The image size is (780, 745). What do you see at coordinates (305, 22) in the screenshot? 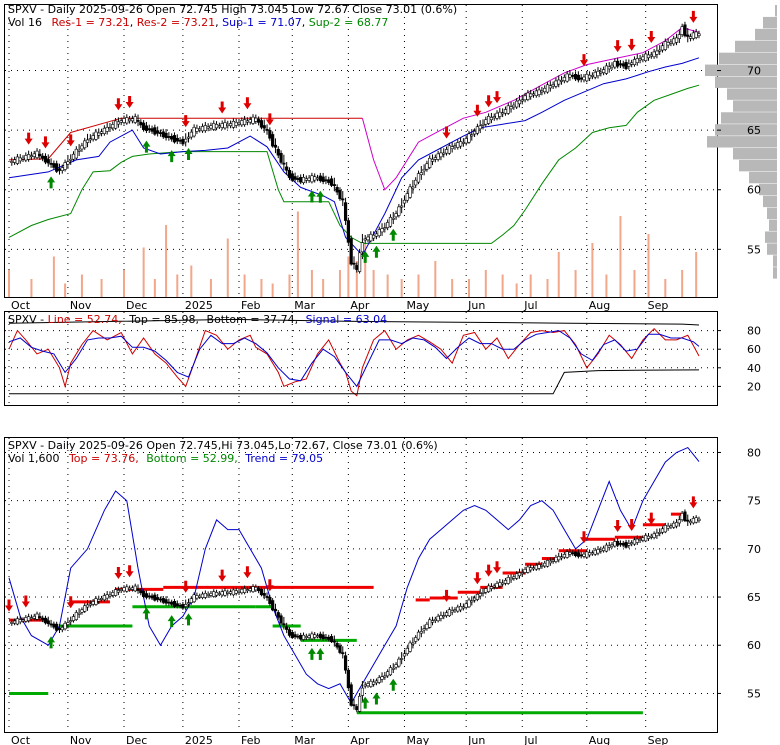
I see `sup1-sep: ,` at bounding box center [305, 22].